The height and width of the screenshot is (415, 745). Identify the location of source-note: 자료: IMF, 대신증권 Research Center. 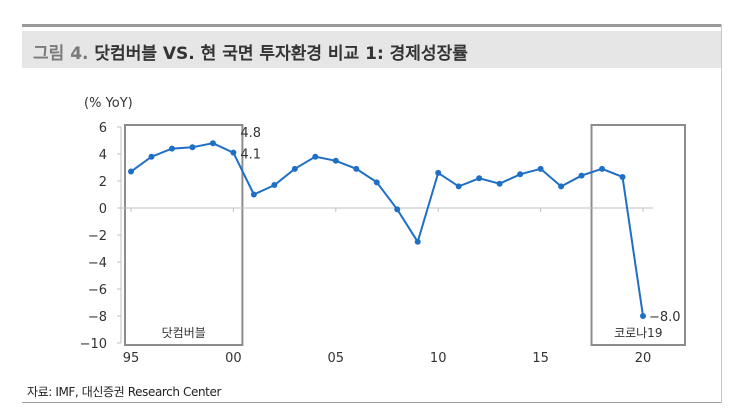
(124, 392).